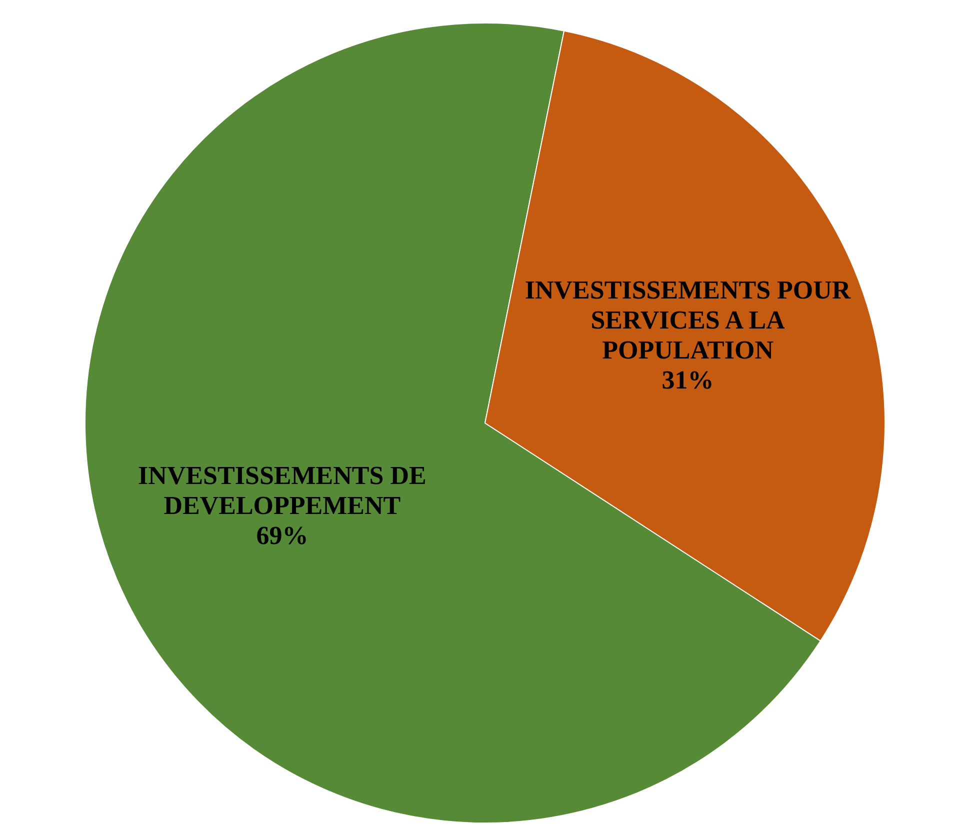 This screenshot has height=836, width=963. What do you see at coordinates (282, 535) in the screenshot?
I see `data-label: 69%` at bounding box center [282, 535].